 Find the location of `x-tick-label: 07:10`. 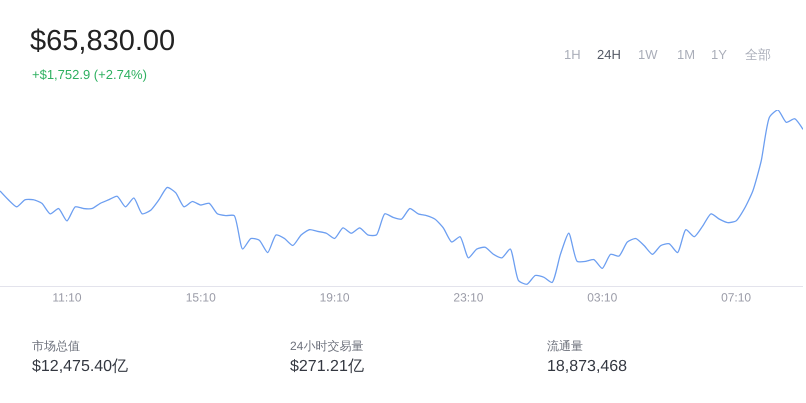

x-tick-label: 07:10 is located at coordinates (736, 297).